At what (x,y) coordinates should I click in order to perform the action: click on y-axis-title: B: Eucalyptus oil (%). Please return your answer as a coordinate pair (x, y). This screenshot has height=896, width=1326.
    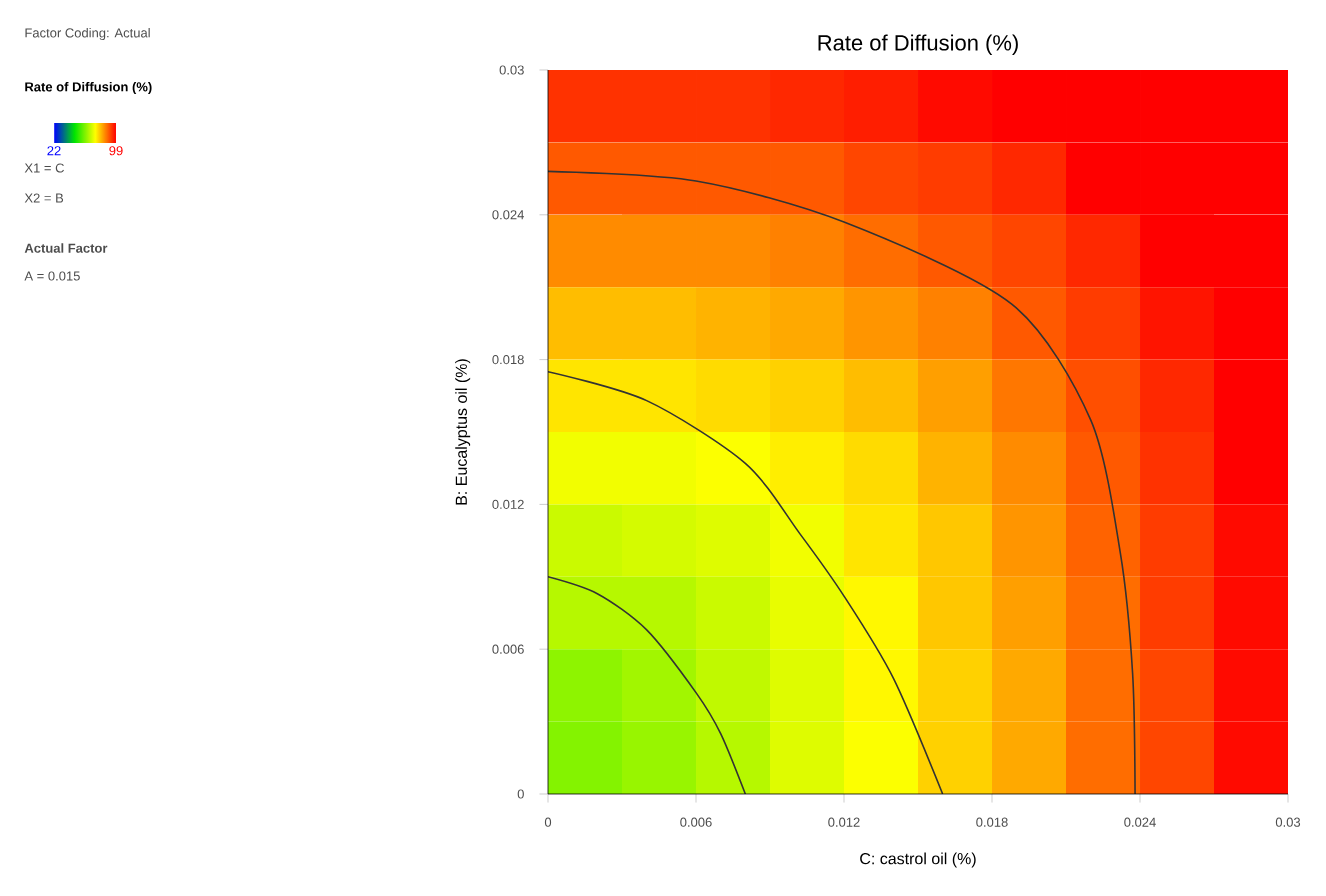
    Looking at the image, I should click on (463, 432).